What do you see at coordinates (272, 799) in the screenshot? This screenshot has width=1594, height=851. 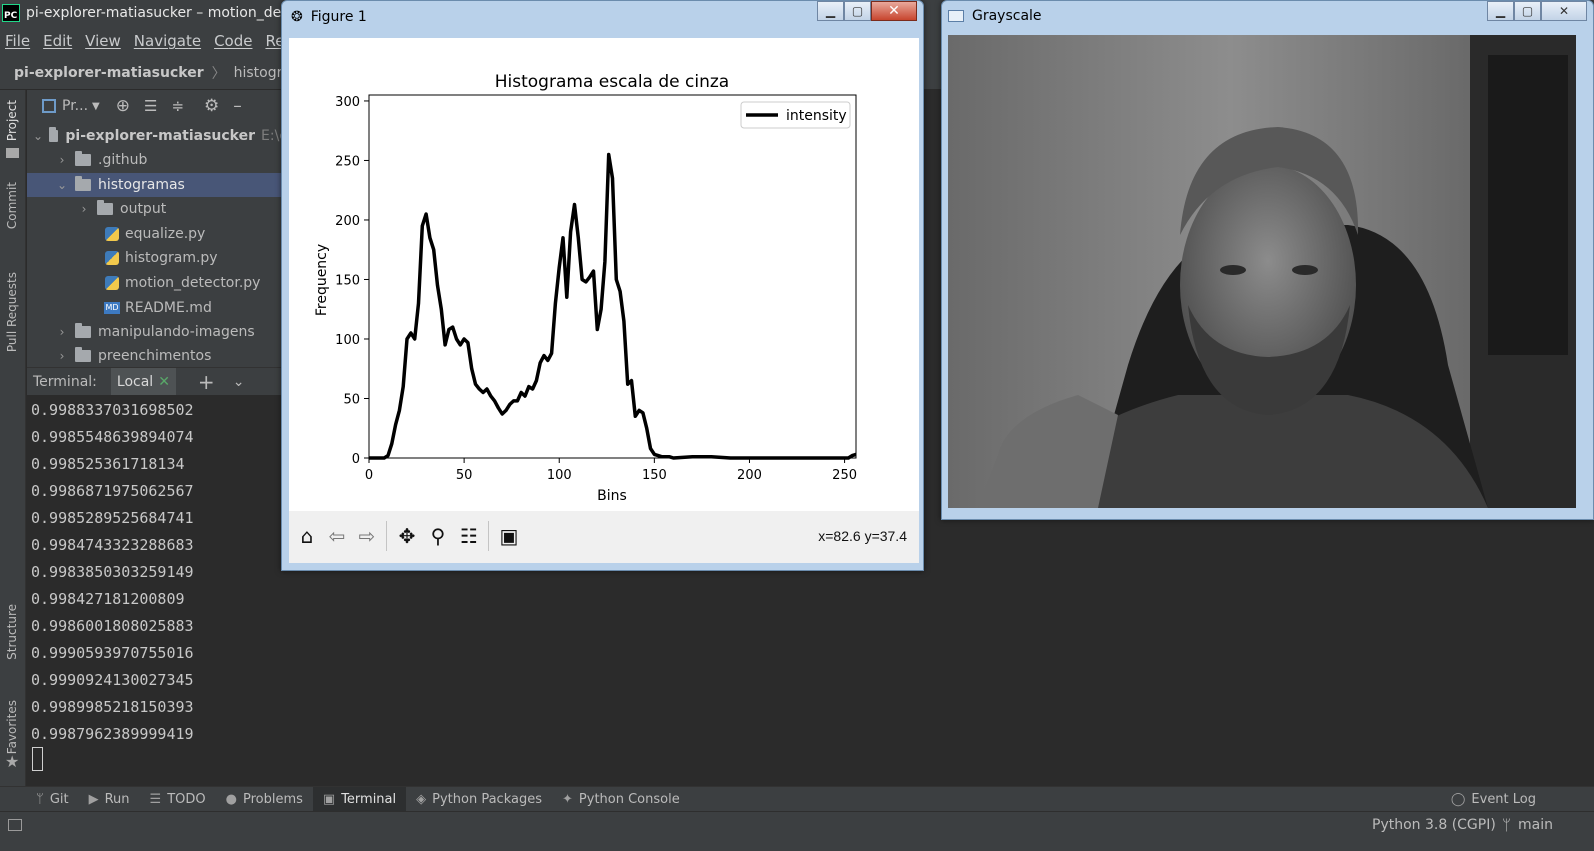 I see `tab-label: Problems` at bounding box center [272, 799].